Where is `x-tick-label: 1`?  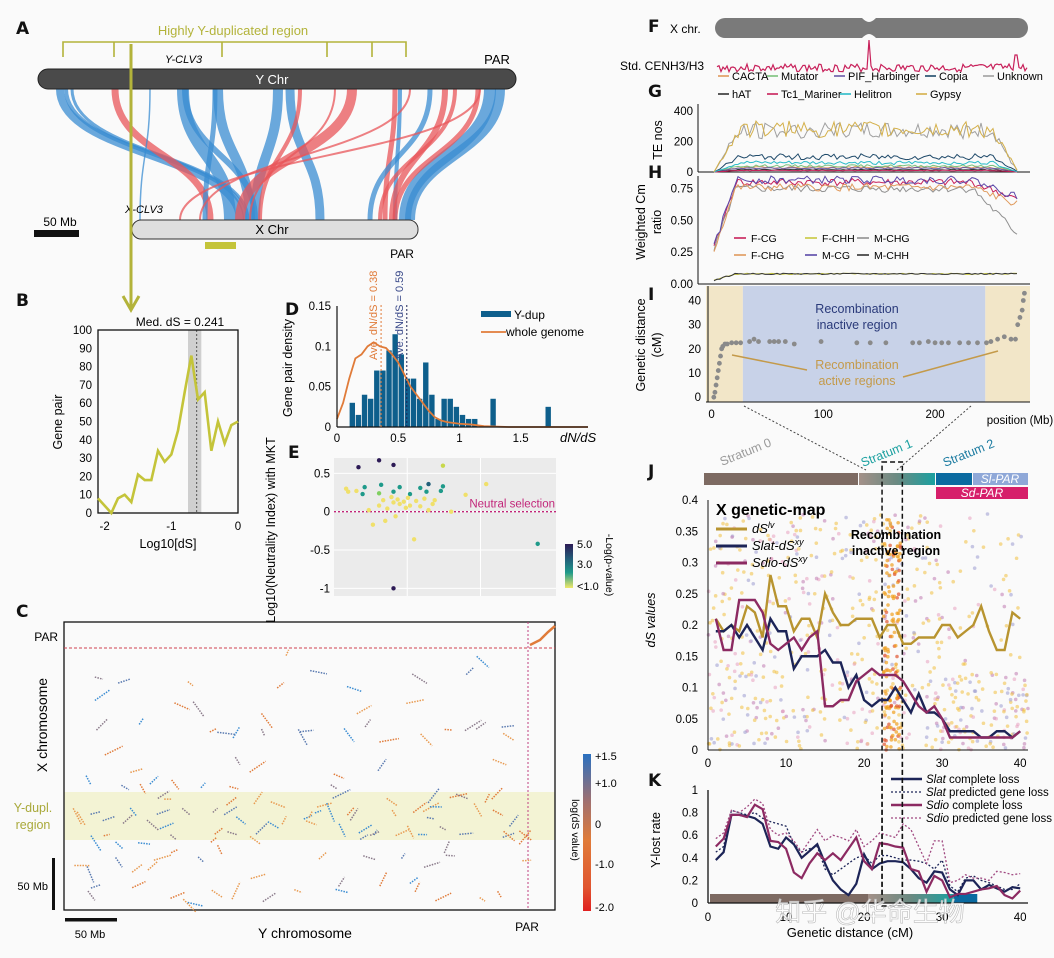
x-tick-label: 1 is located at coordinates (459, 439).